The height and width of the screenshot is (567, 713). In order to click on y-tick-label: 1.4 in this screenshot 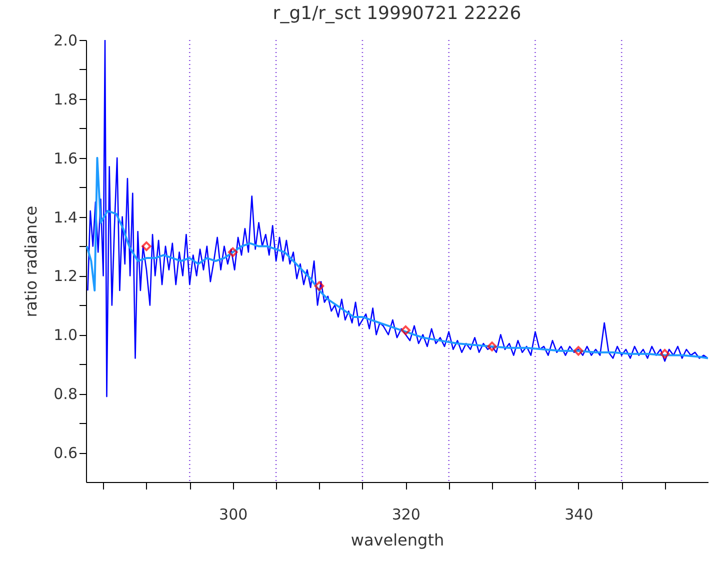, I will do `click(66, 217)`.